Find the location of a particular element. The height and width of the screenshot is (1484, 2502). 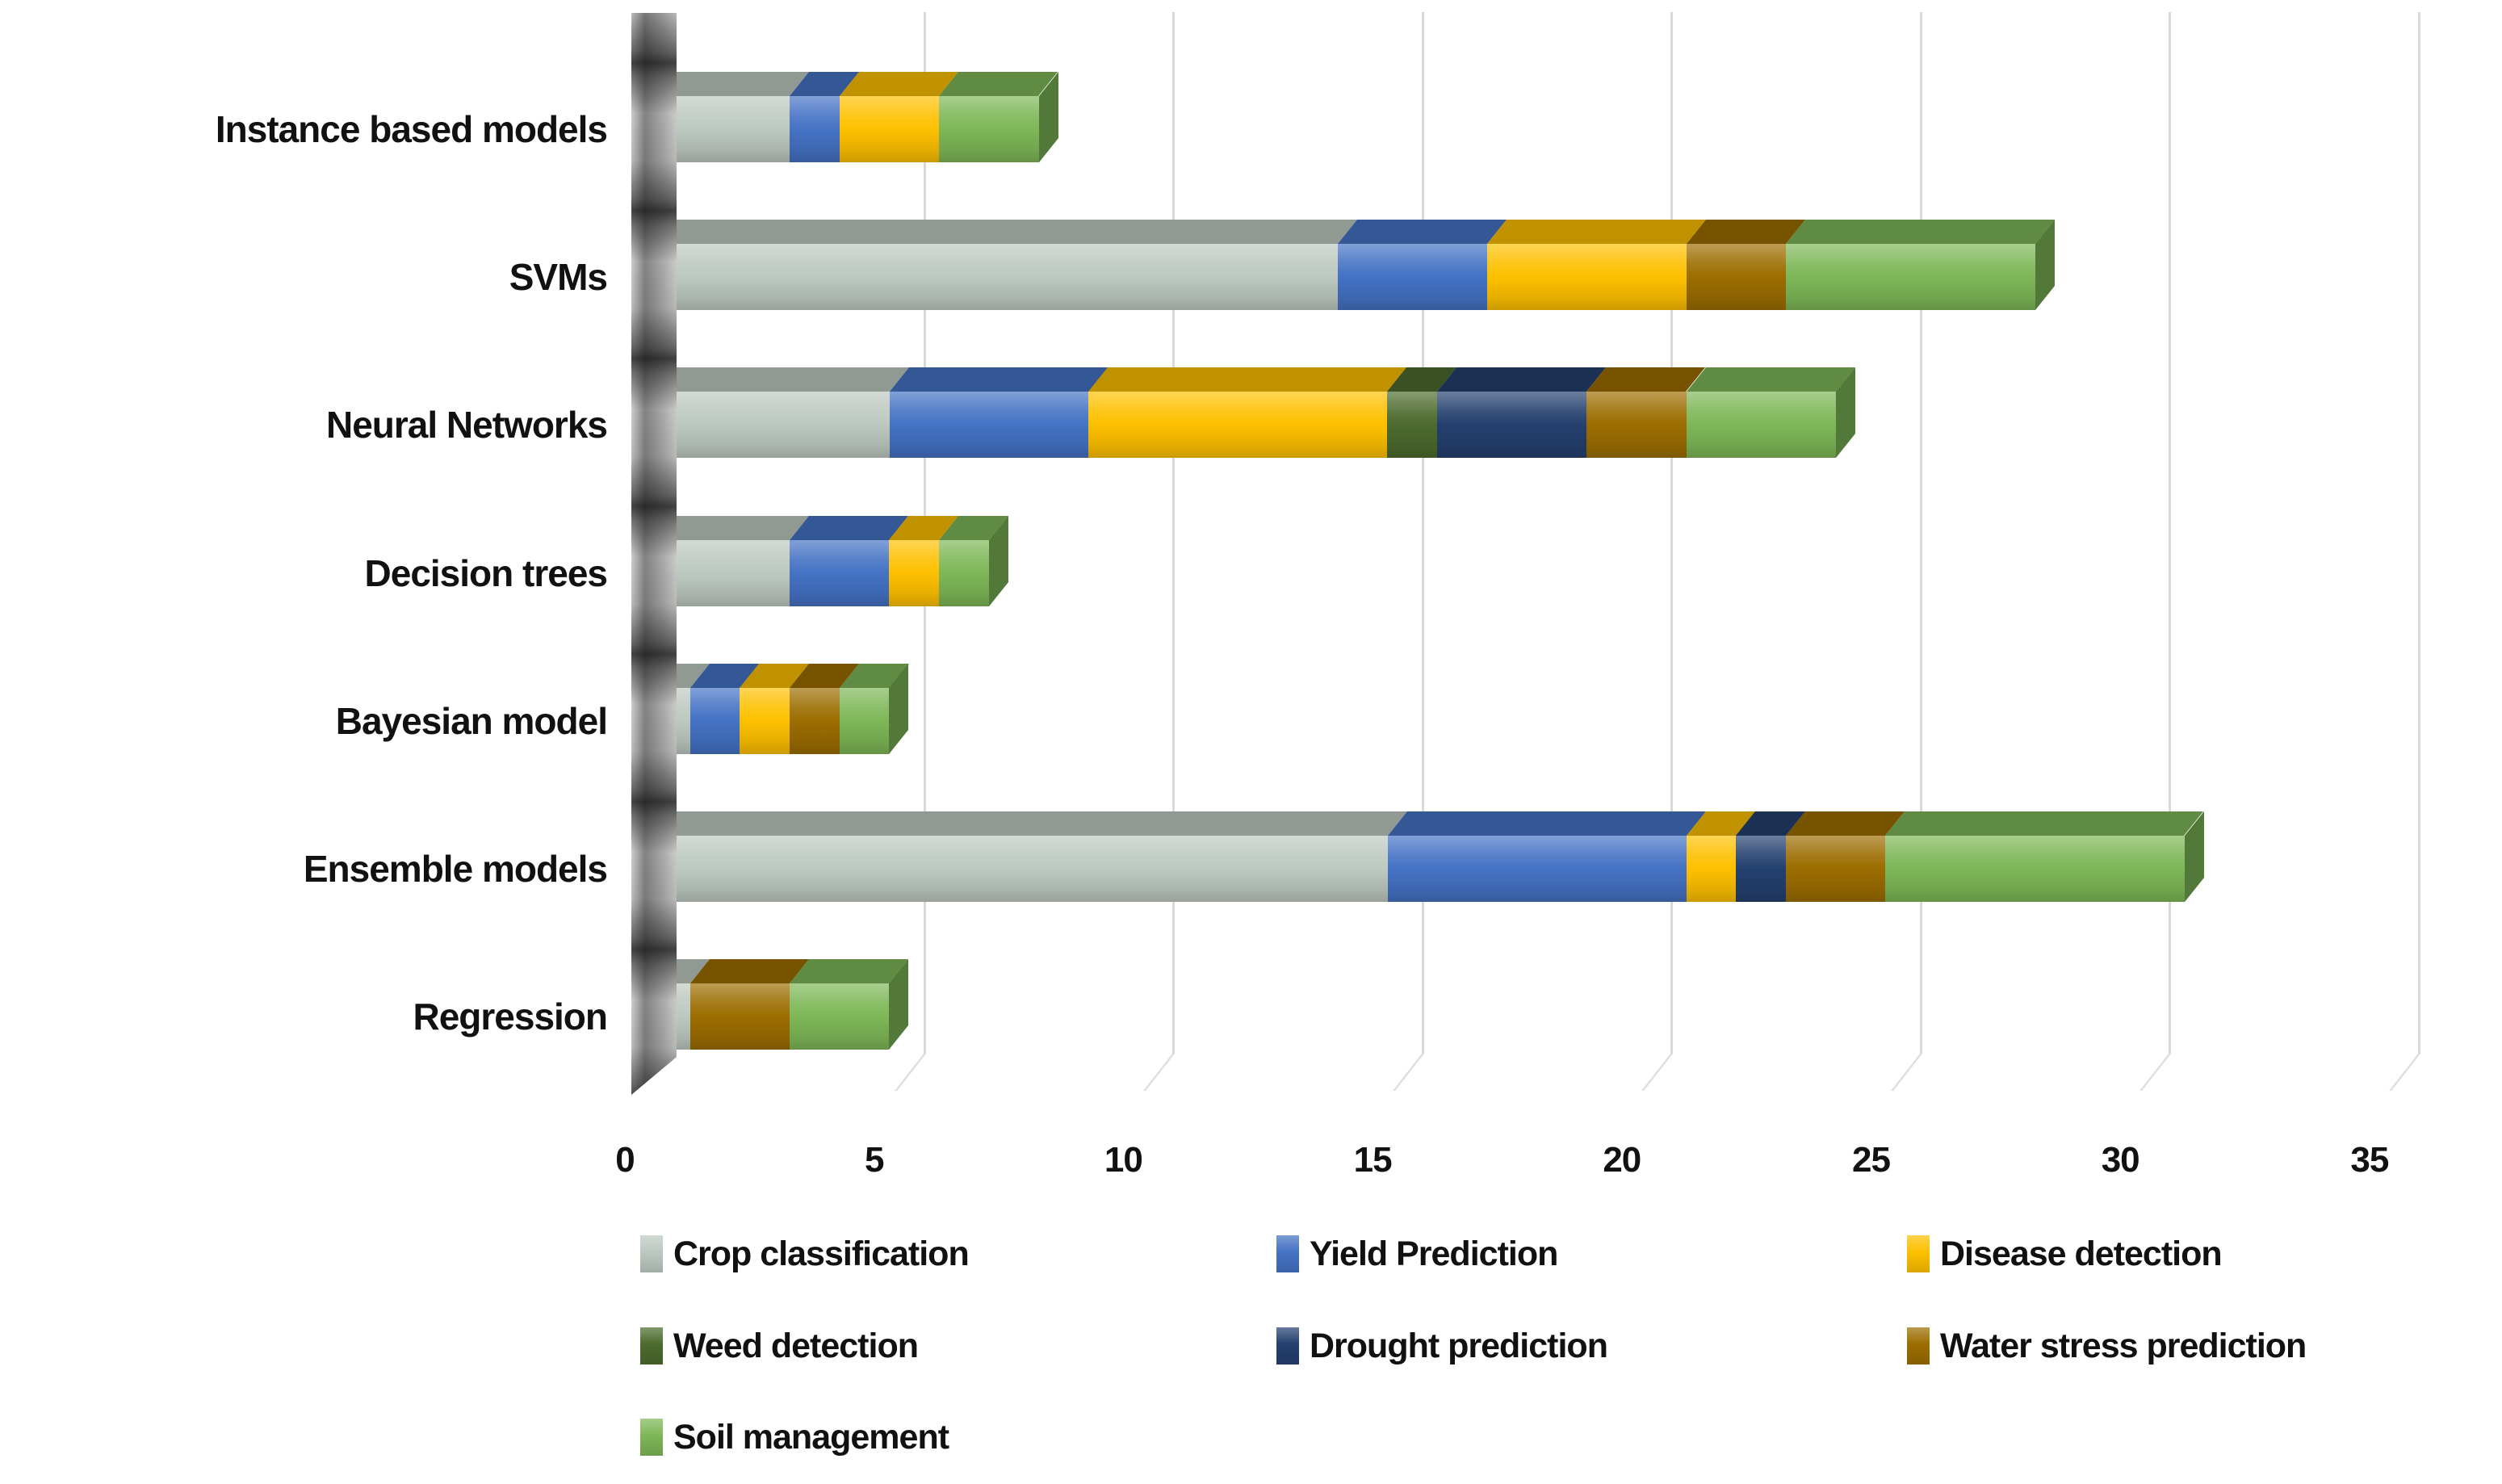

category-label-svms: SVMs is located at coordinates (558, 277).